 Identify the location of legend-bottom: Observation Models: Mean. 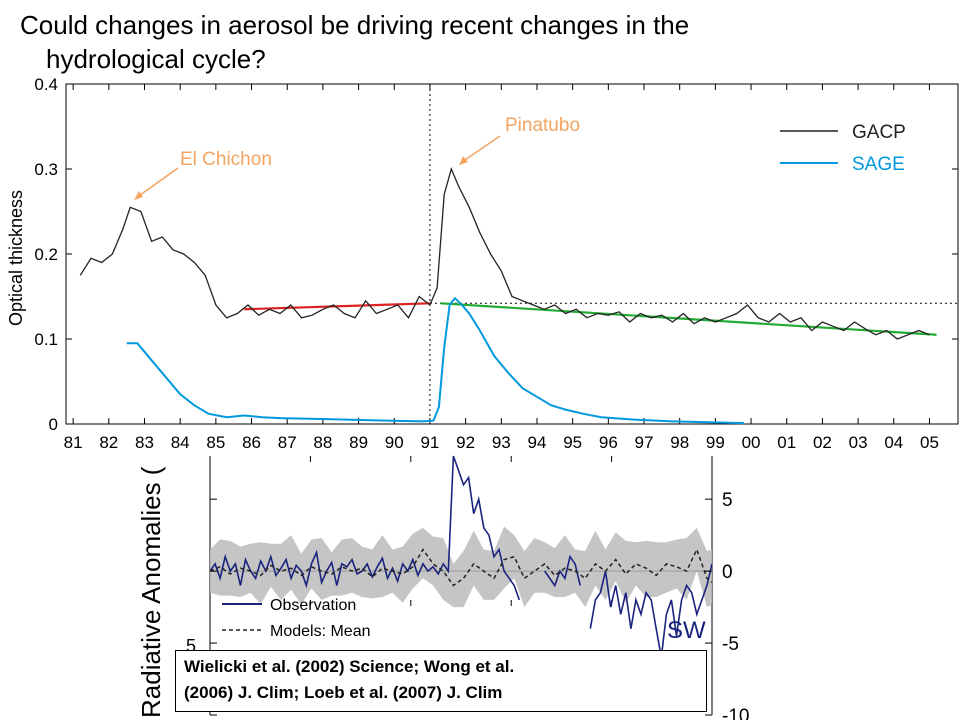
(296, 618).